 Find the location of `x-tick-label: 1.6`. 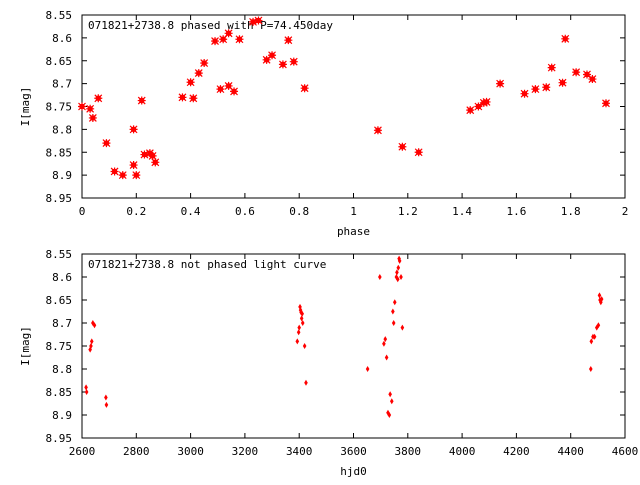

x-tick-label: 1.6 is located at coordinates (516, 211).